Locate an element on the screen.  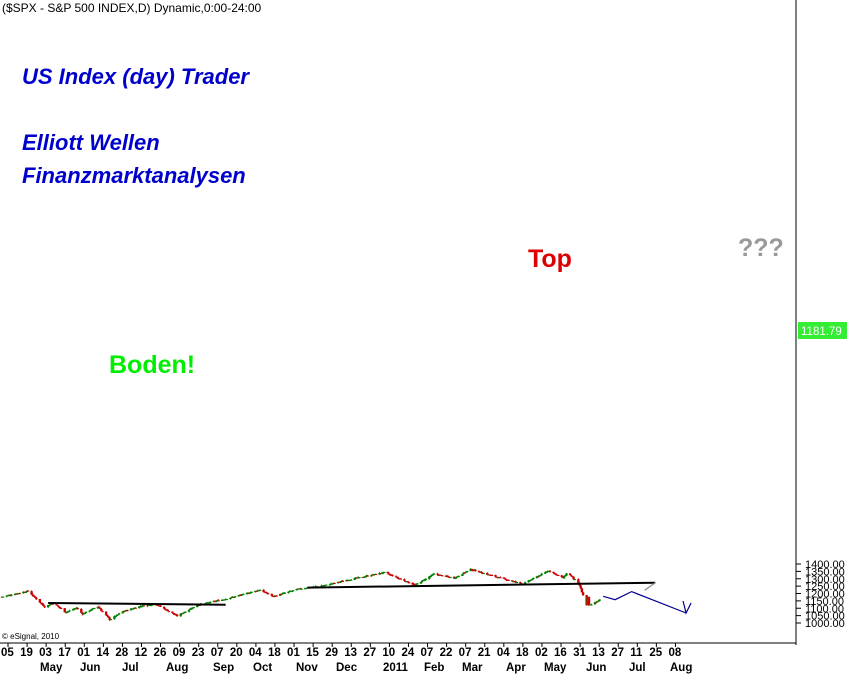
x-month-label: Nov is located at coordinates (307, 668).